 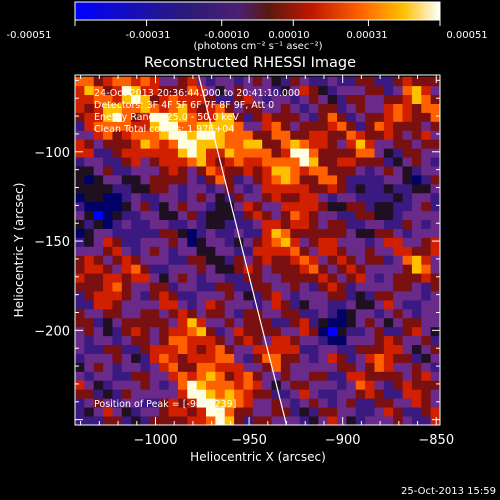 I want to click on colorbar-gradient, so click(x=257, y=11).